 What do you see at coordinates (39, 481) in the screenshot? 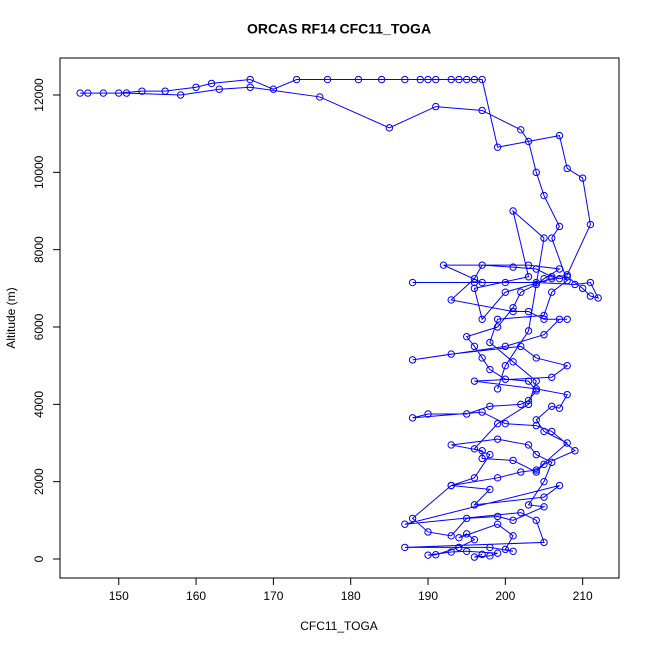
I see `y-tick-label: 2000` at bounding box center [39, 481].